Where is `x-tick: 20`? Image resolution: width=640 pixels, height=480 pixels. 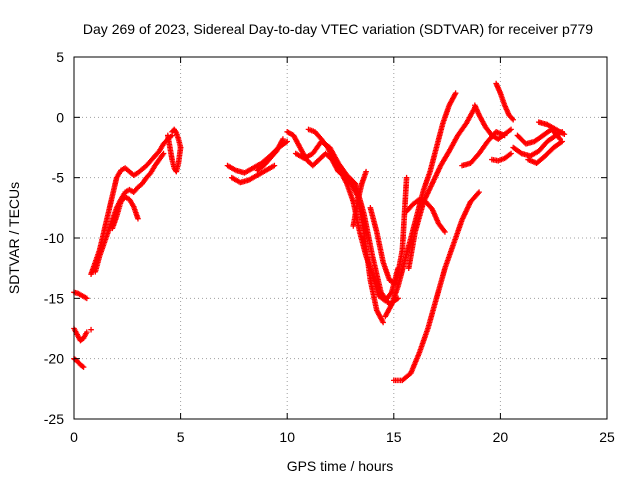 x-tick: 20 is located at coordinates (501, 251).